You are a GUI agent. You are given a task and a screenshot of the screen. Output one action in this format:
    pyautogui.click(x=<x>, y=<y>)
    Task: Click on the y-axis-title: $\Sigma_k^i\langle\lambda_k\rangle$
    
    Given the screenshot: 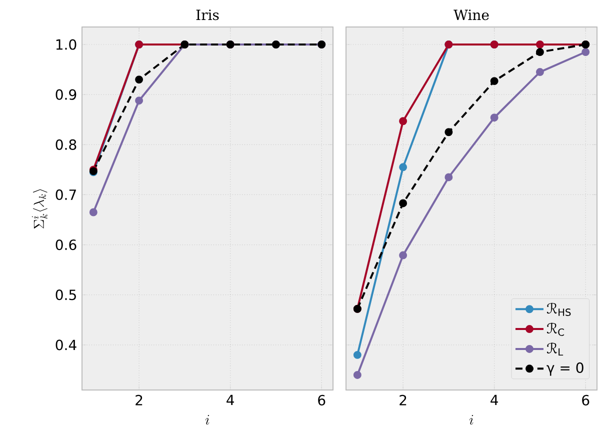 What is the action you would take?
    pyautogui.click(x=40, y=208)
    